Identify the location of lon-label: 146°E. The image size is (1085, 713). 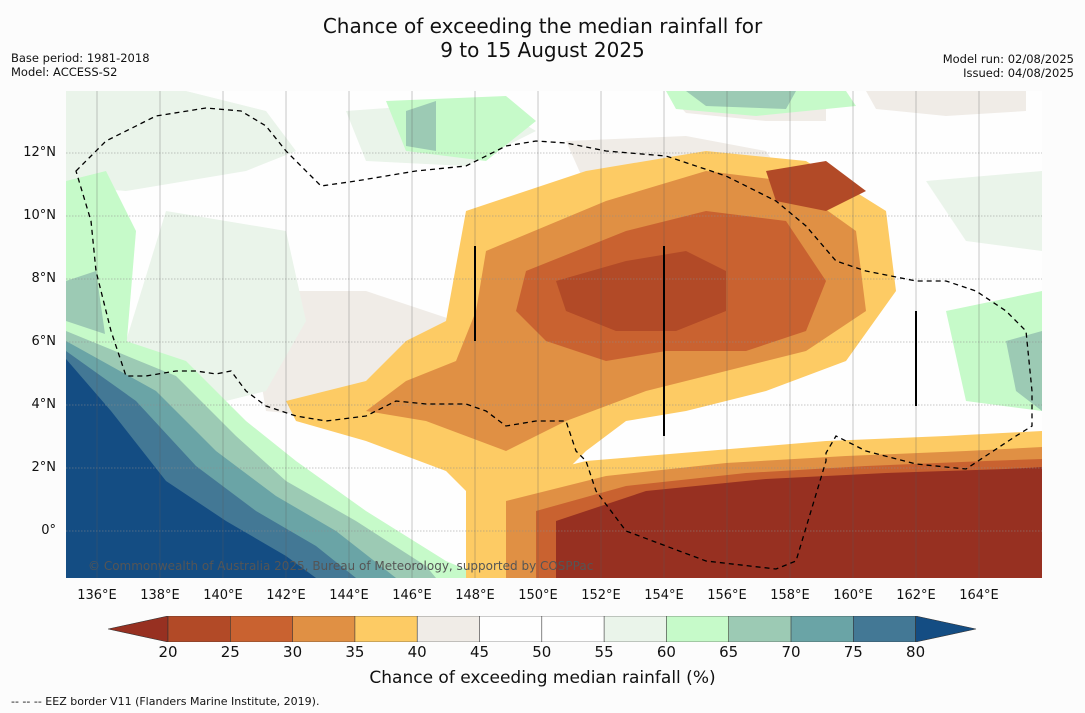
(412, 595).